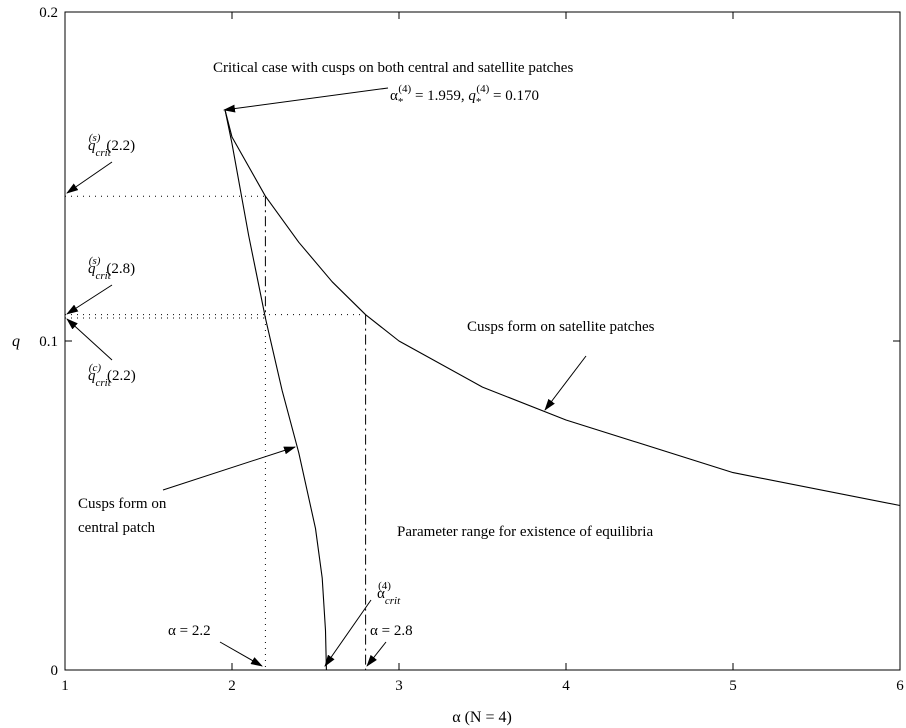 This screenshot has height=728, width=906. What do you see at coordinates (232, 686) in the screenshot?
I see `x-tick-label-1: 2` at bounding box center [232, 686].